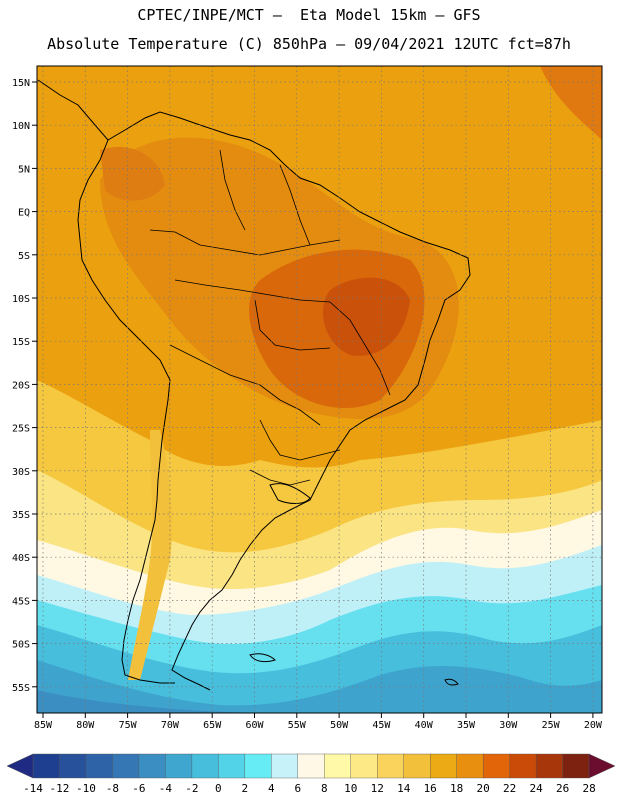 The height and width of the screenshot is (804, 618). I want to click on colorbar-label: 28, so click(588, 788).